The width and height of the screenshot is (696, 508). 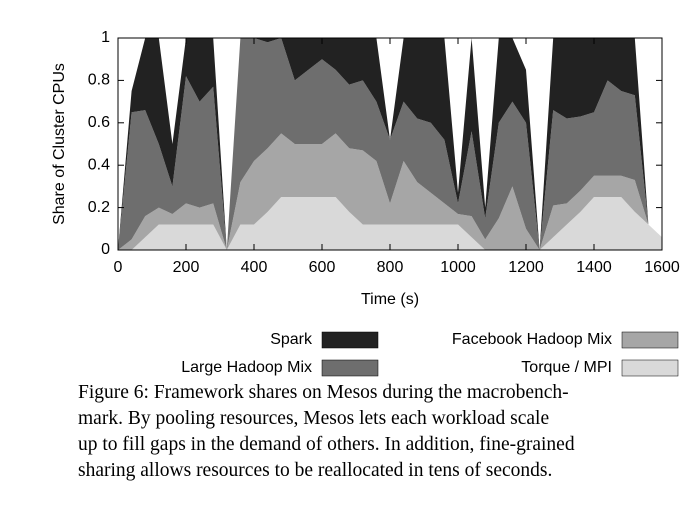 I want to click on x-tick-label: 1000, so click(x=458, y=267).